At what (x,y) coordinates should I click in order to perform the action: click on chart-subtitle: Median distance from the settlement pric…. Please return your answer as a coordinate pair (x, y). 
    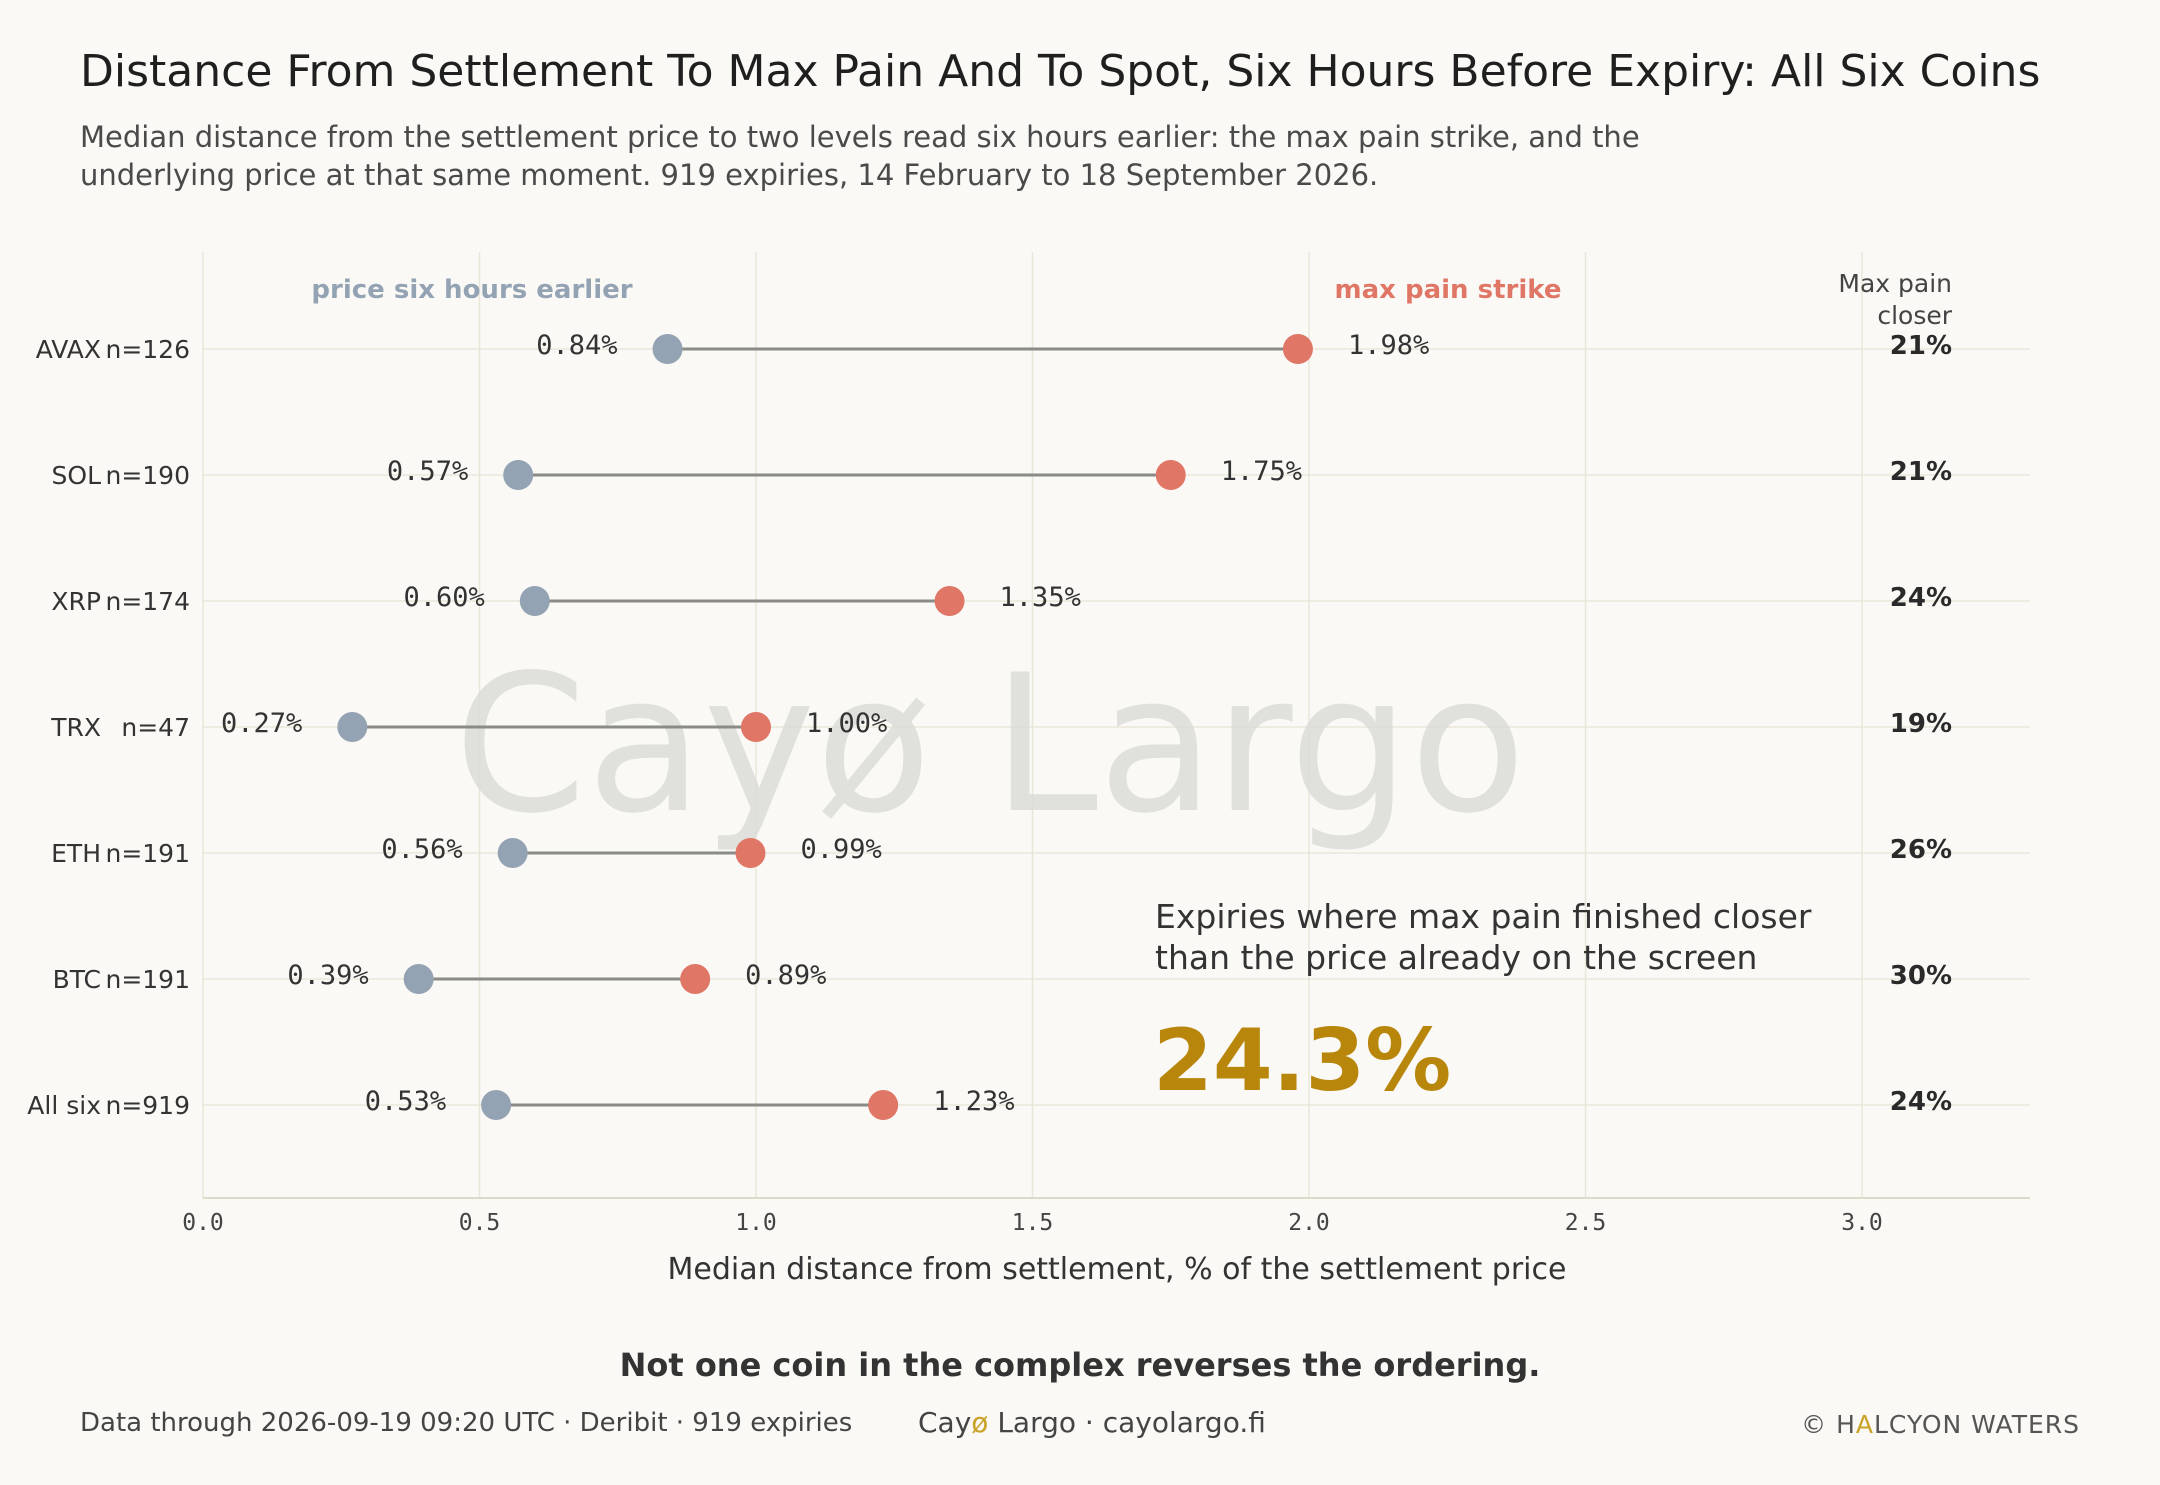
    Looking at the image, I should click on (860, 156).